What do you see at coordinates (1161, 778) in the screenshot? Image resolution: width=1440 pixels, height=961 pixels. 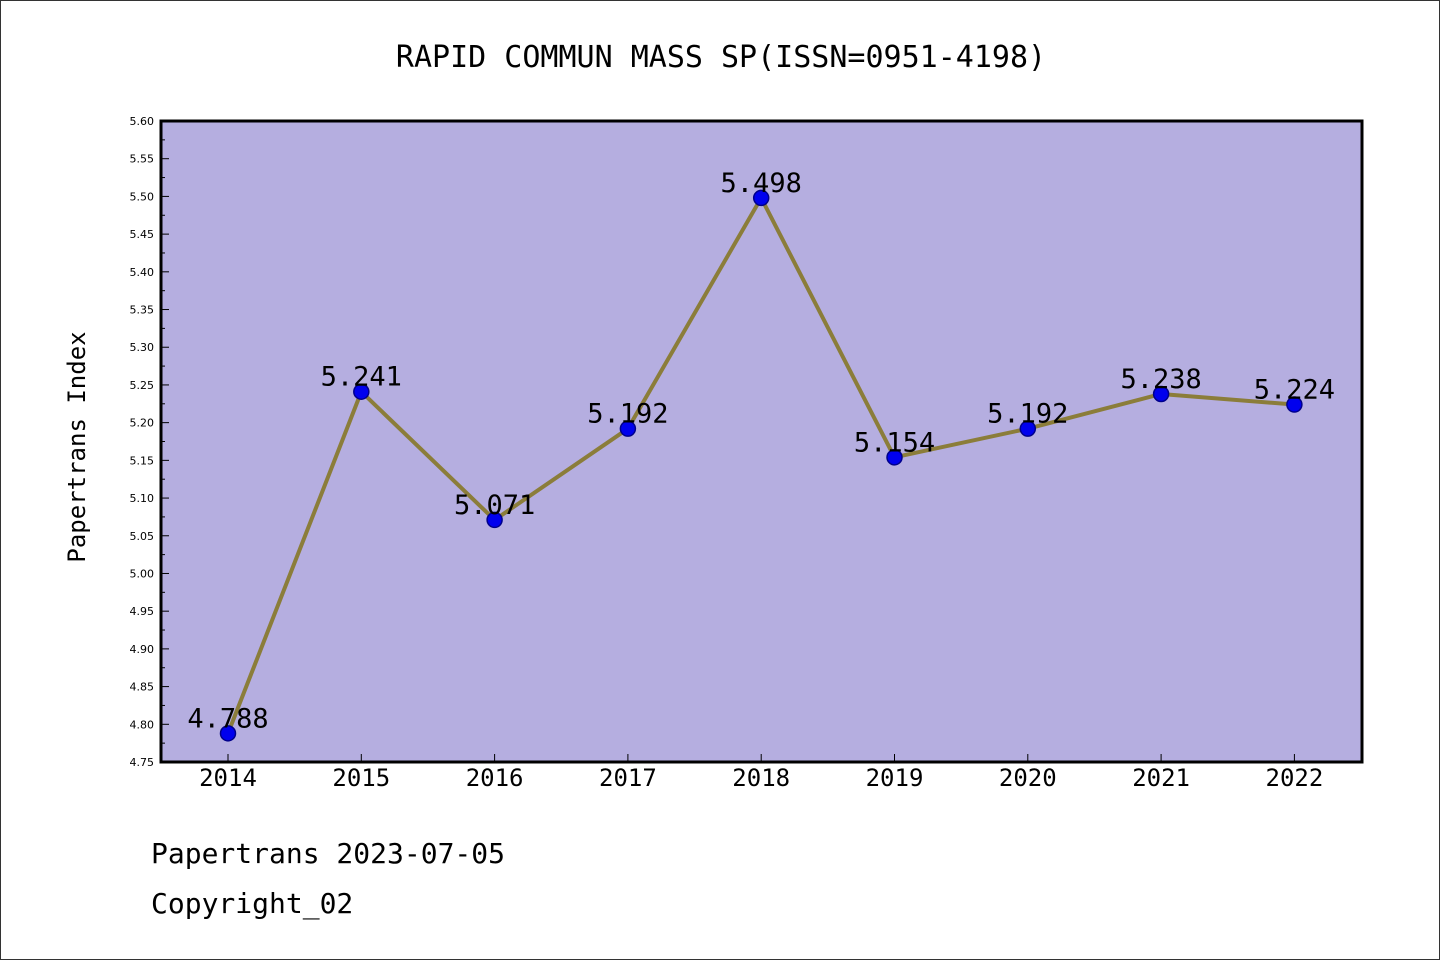 I see `x-tick-label: 2021` at bounding box center [1161, 778].